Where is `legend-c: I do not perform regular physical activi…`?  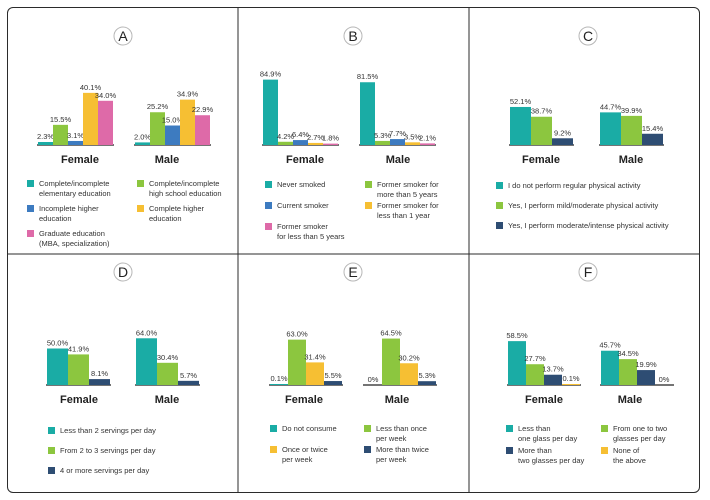 legend-c: I do not perform regular physical activi… is located at coordinates (582, 205).